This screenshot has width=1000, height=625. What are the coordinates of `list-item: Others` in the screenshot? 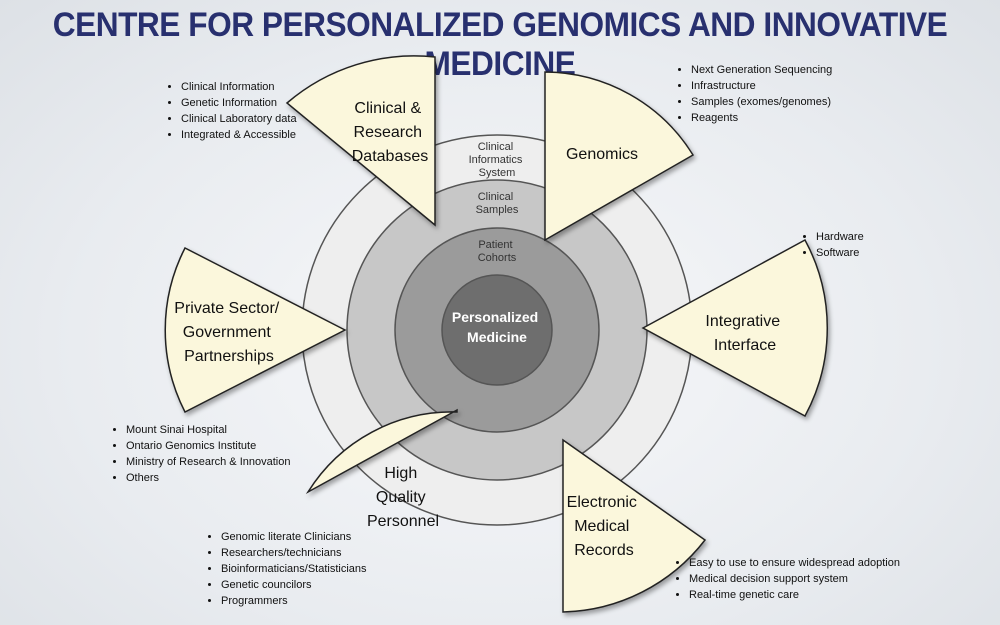 It's located at (208, 478).